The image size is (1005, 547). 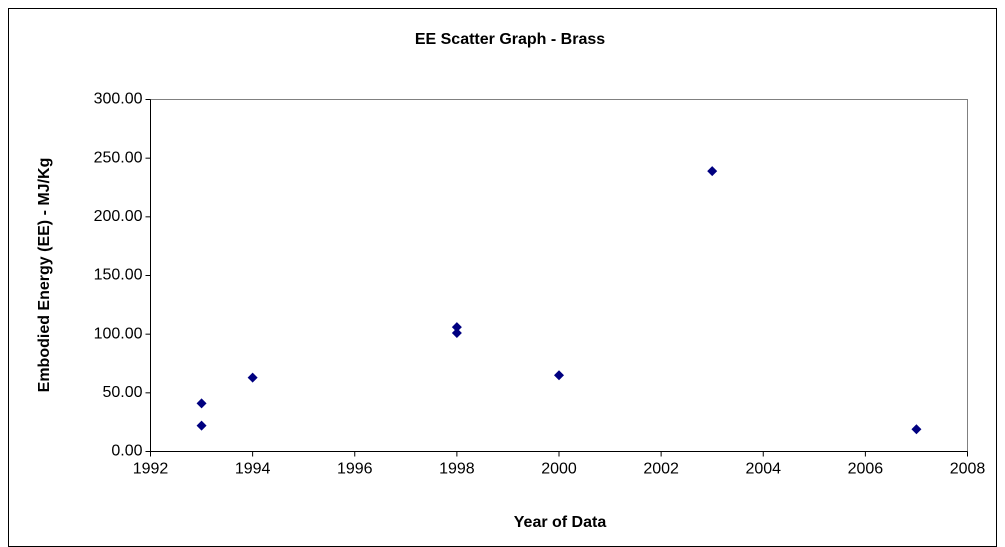 I want to click on y-tick-label: 200.00, so click(x=118, y=216).